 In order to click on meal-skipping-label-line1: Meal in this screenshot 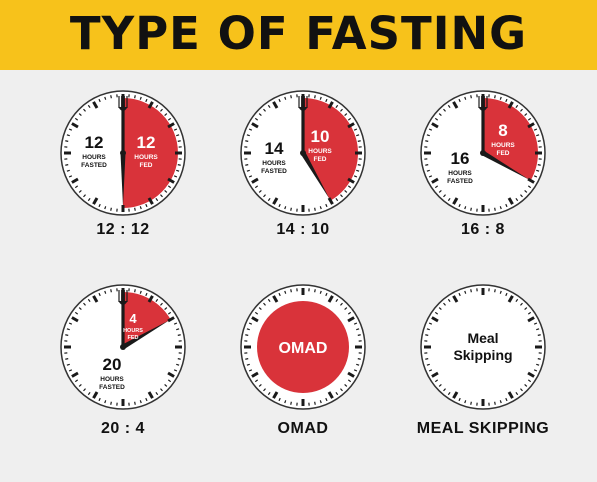, I will do `click(482, 338)`.